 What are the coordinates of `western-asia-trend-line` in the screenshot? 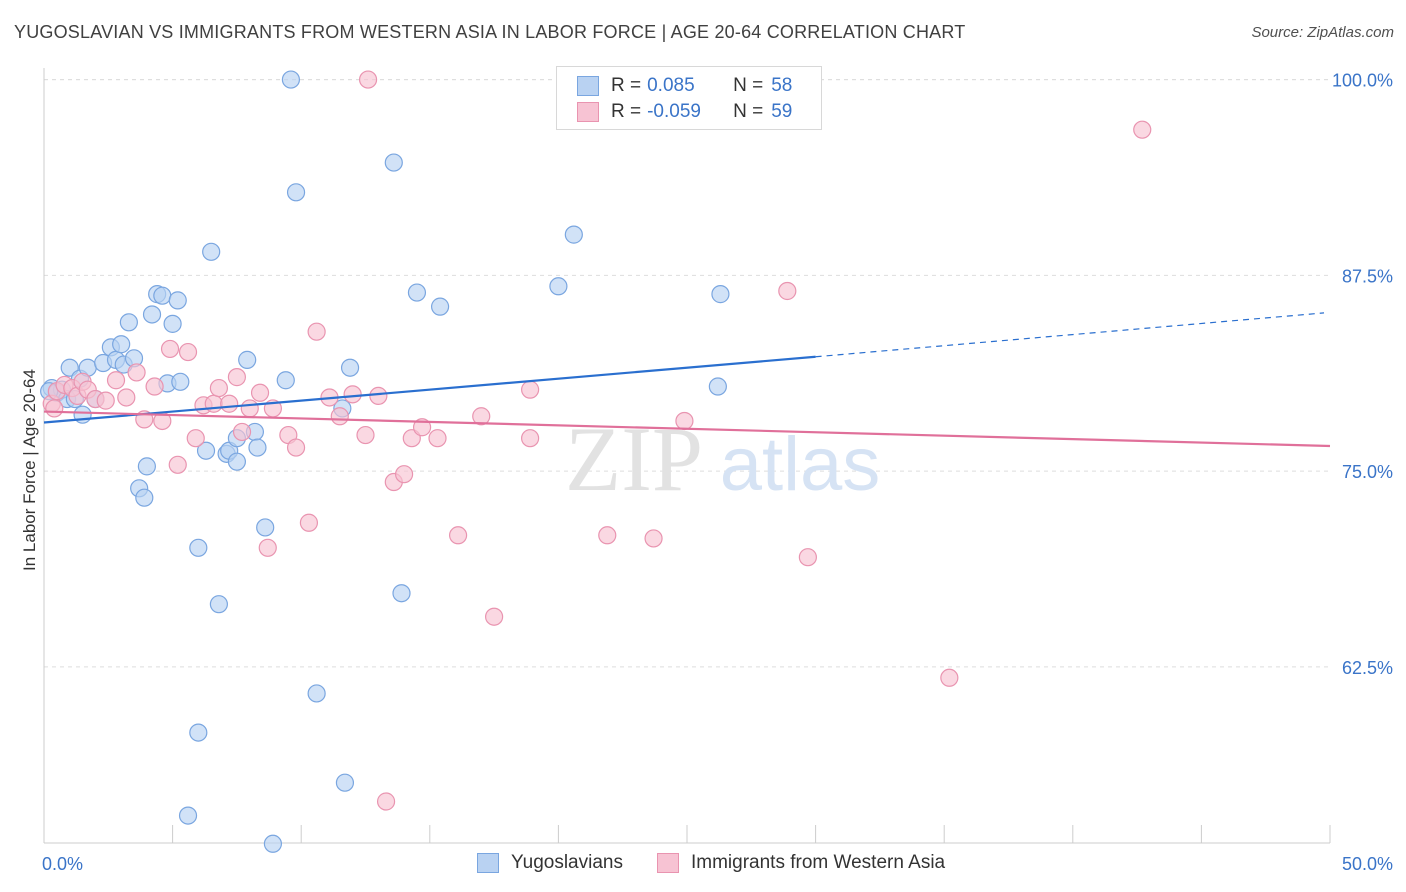 It's located at (687, 429).